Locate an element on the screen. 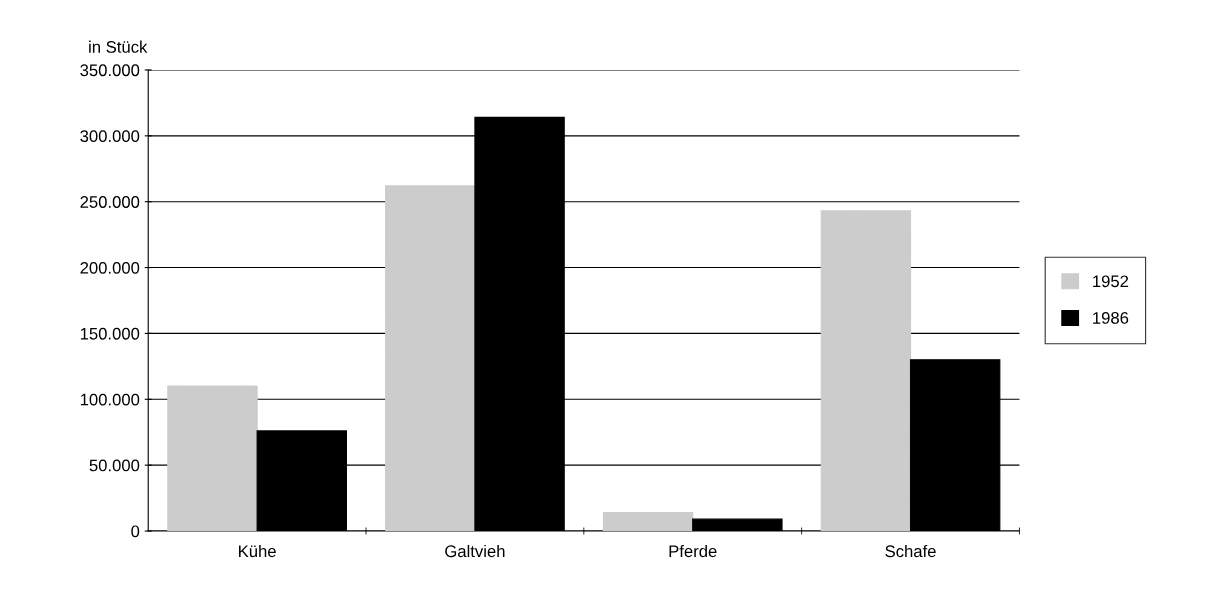 This screenshot has height=598, width=1205. y-tick-label: 350.000 is located at coordinates (110, 70).